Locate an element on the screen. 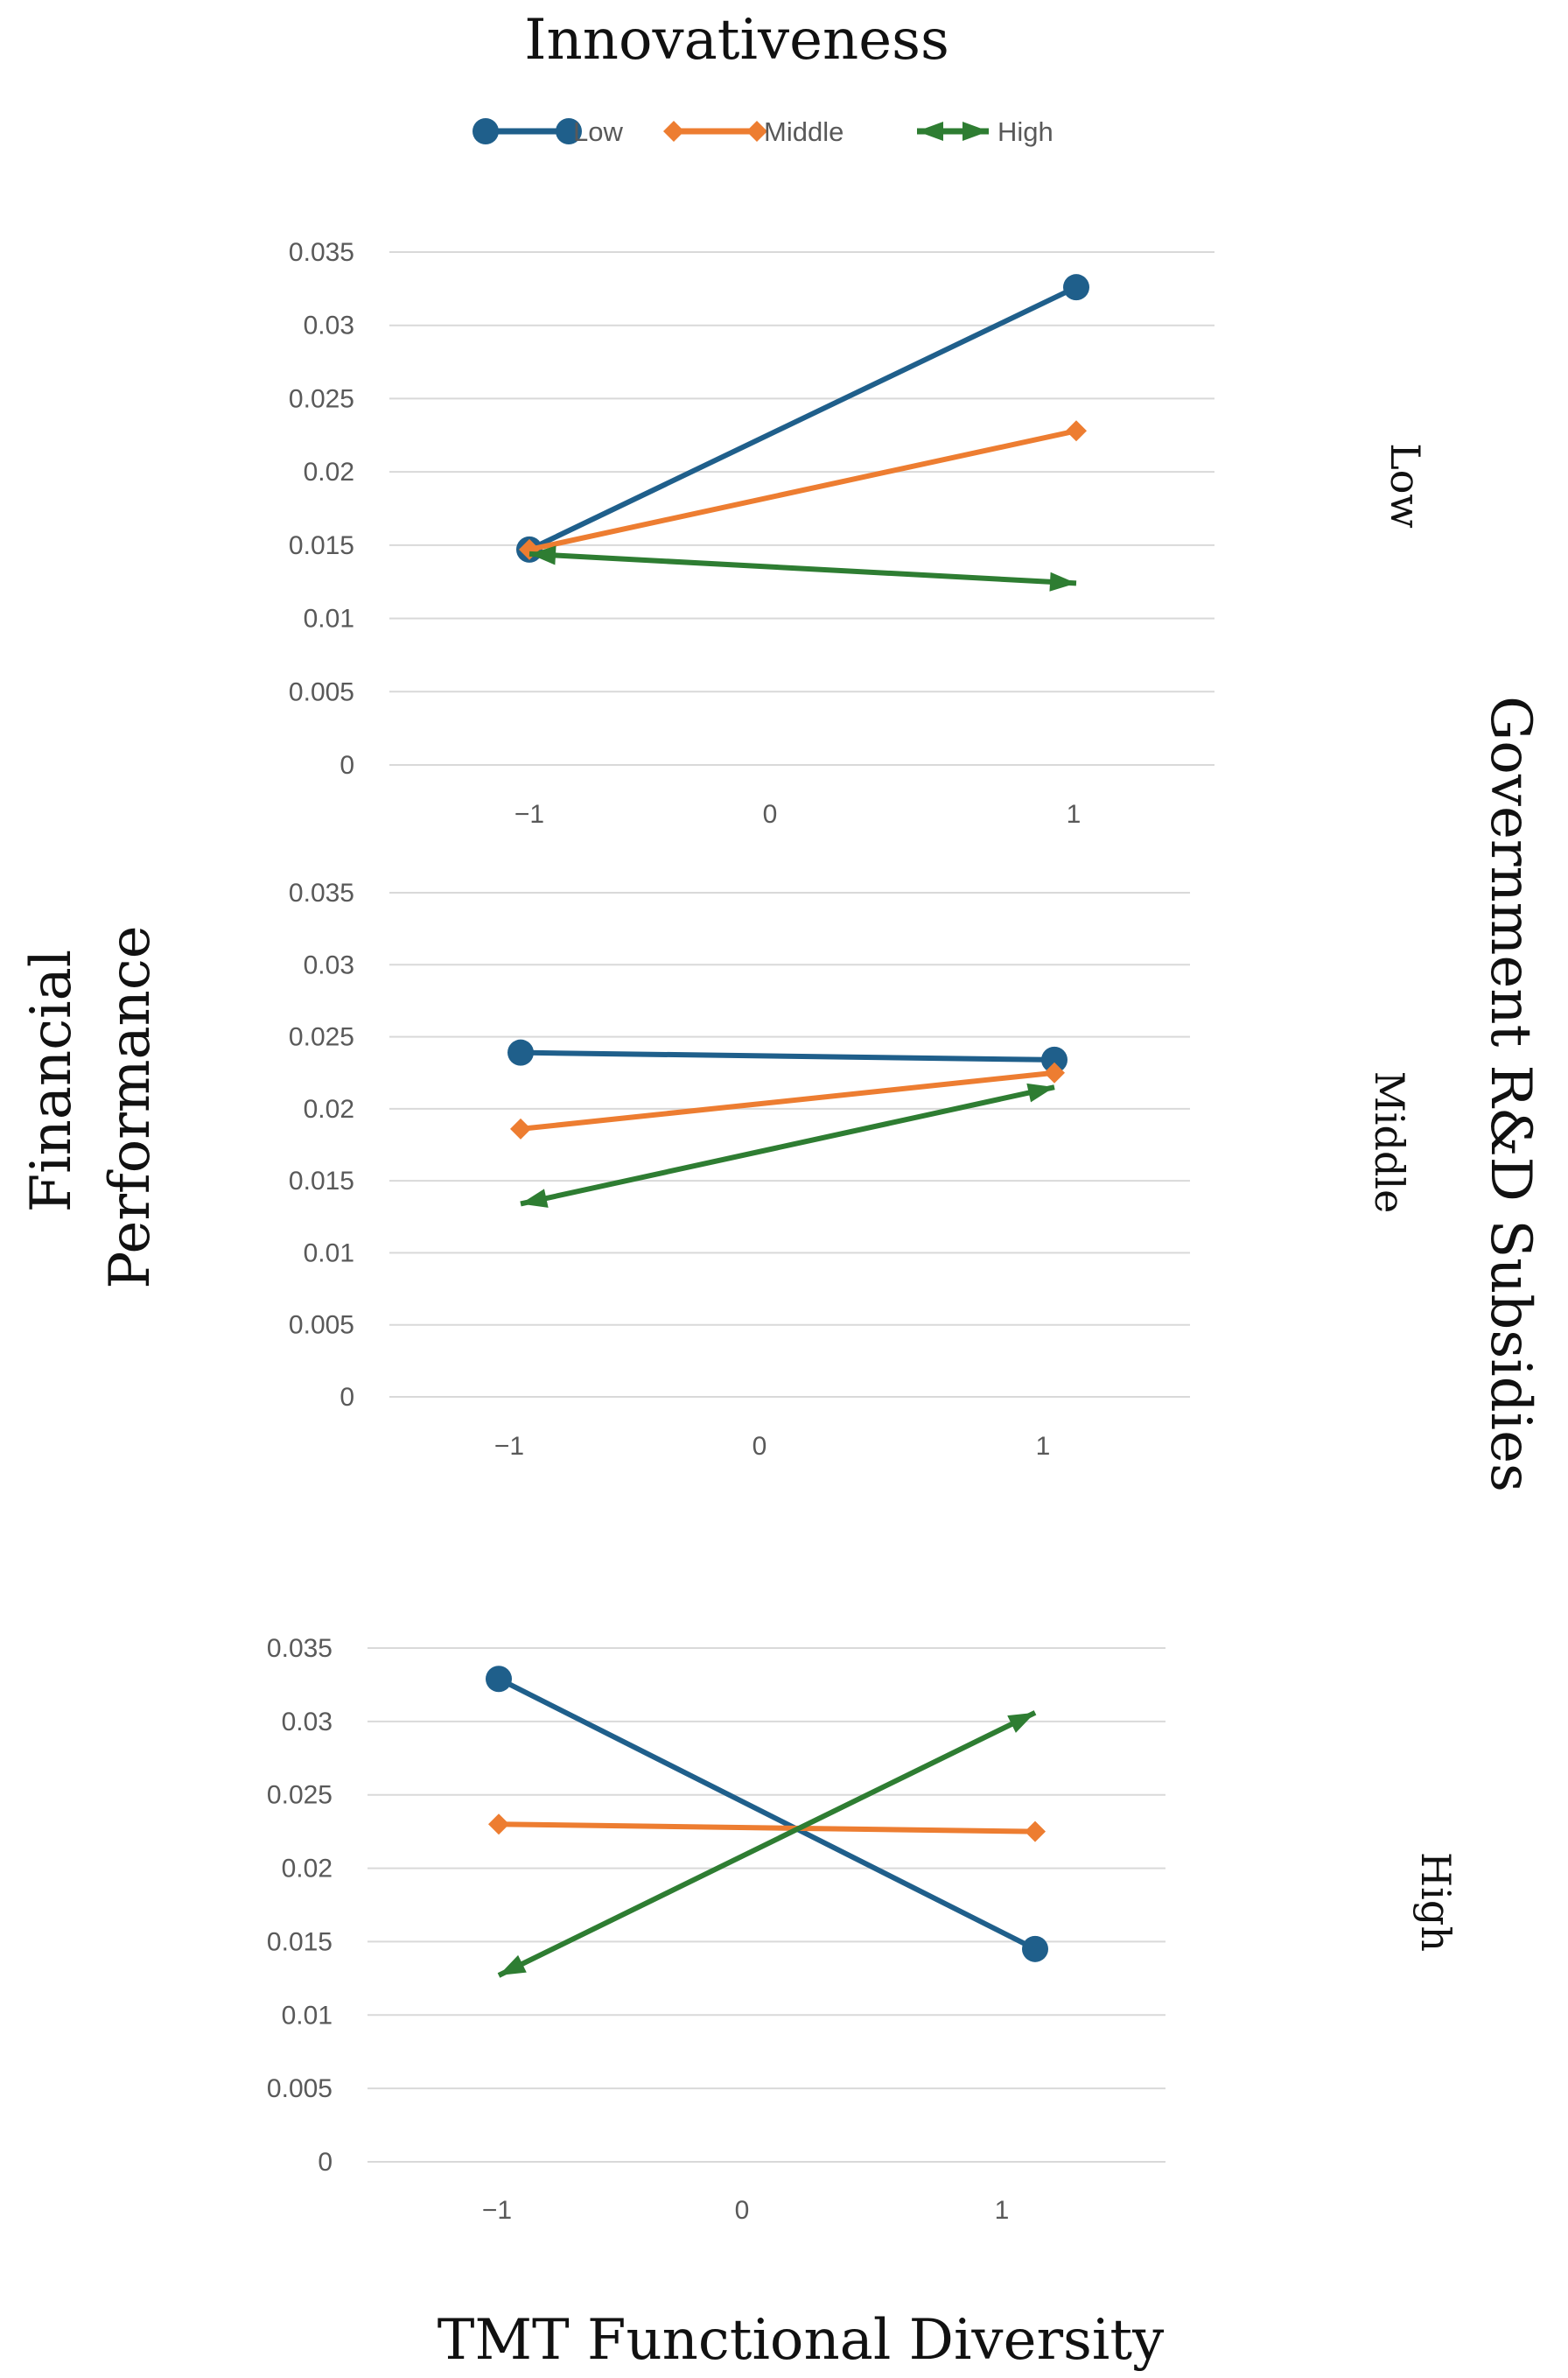 Image resolution: width=1568 pixels, height=2378 pixels. legend-label-low: Low is located at coordinates (598, 131).